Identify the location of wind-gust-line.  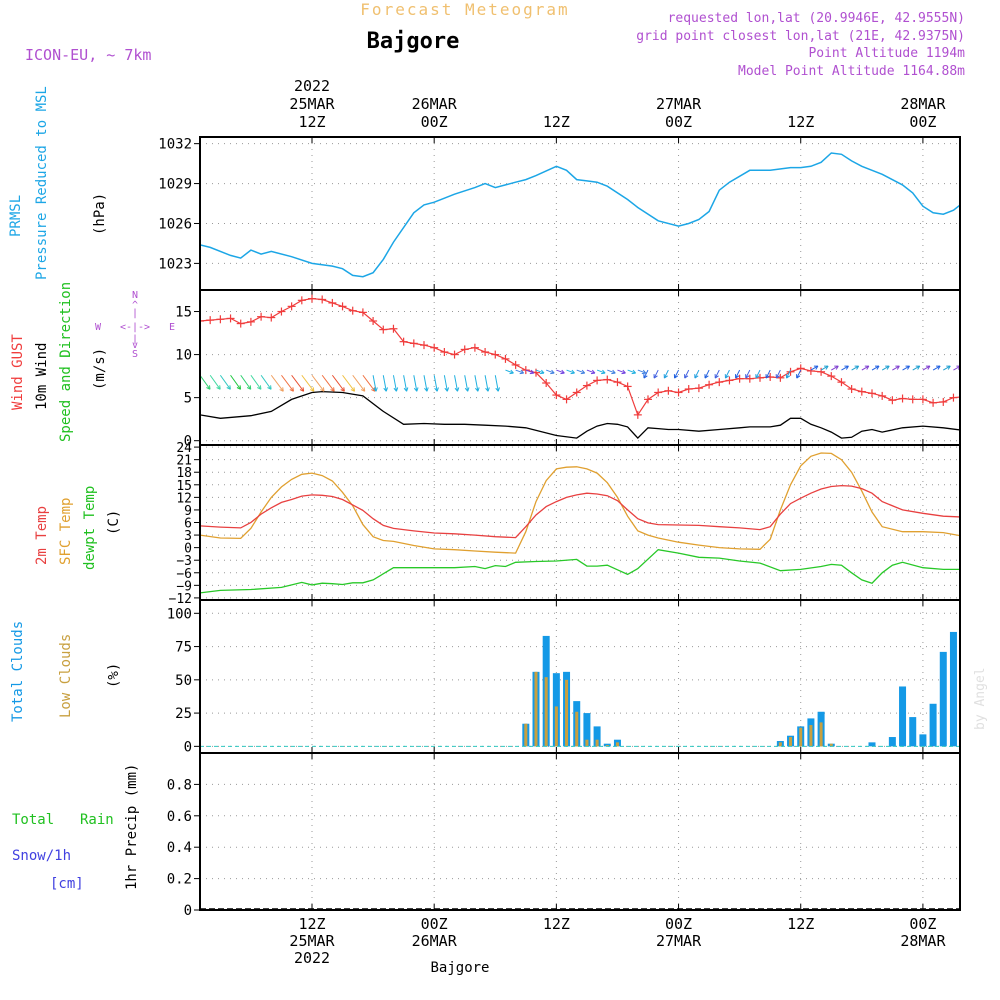
(580, 357).